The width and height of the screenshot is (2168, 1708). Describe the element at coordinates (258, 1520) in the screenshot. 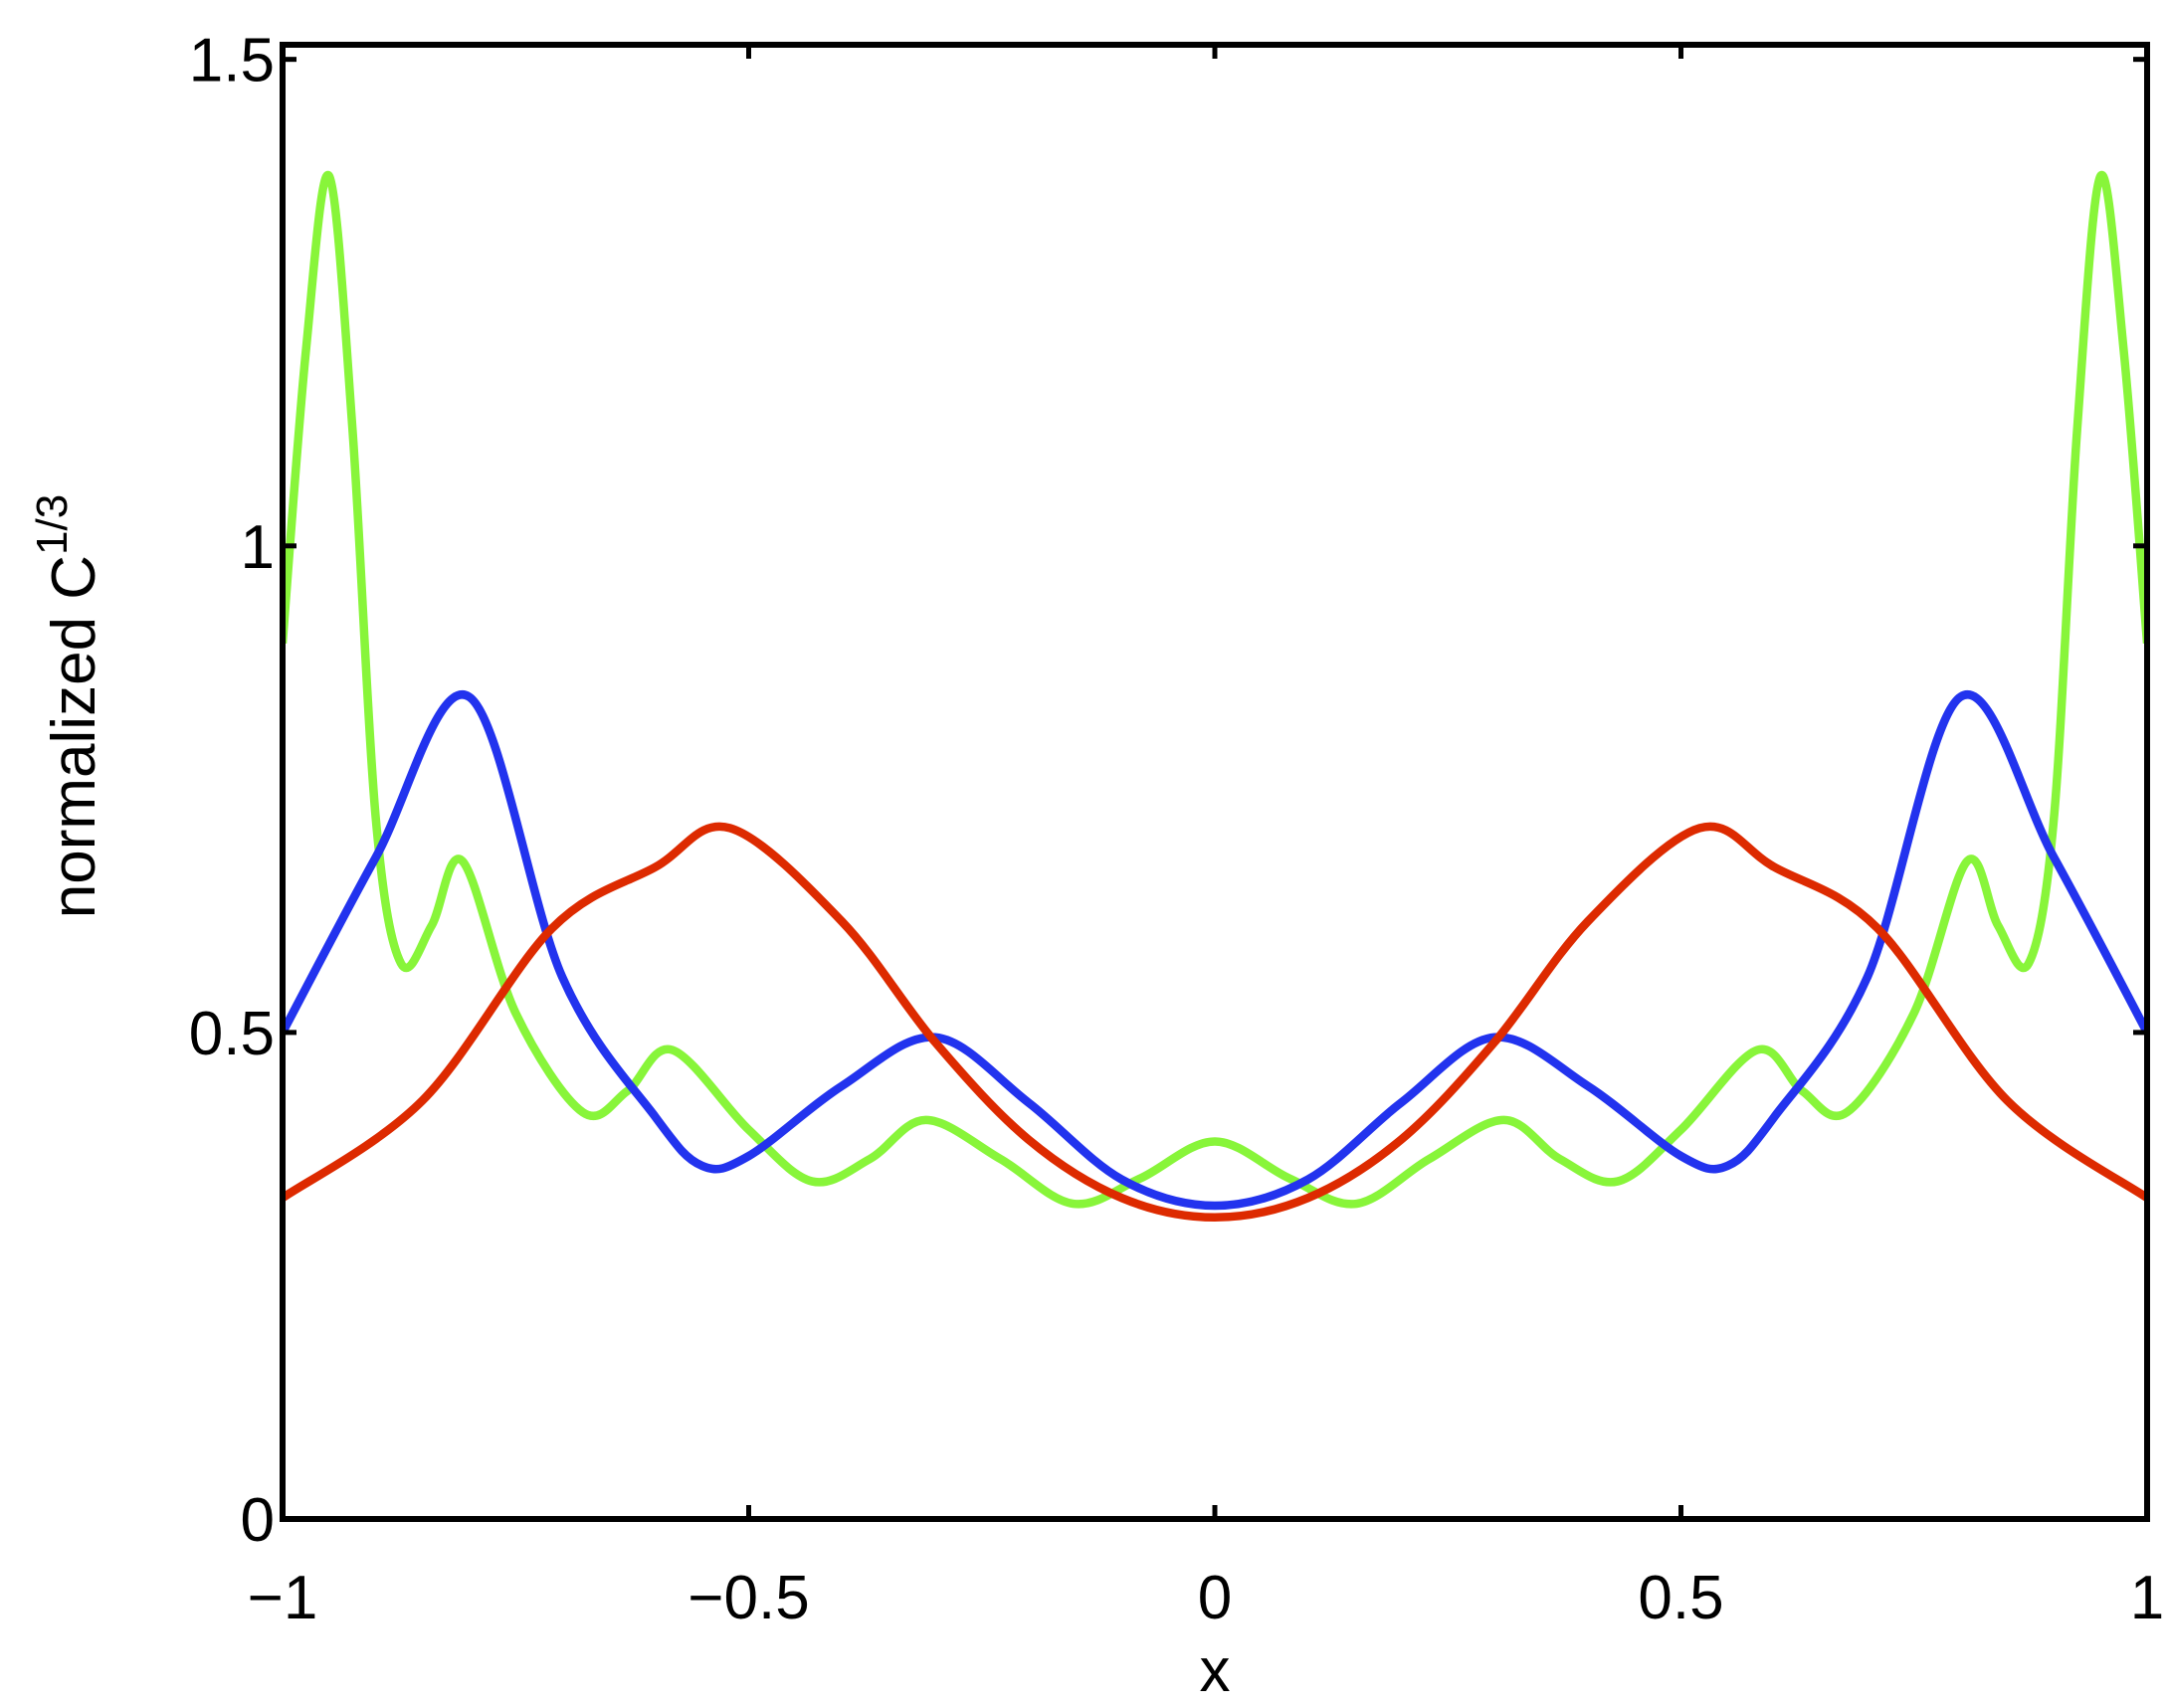

I see `y-tick-label: 0` at that location.